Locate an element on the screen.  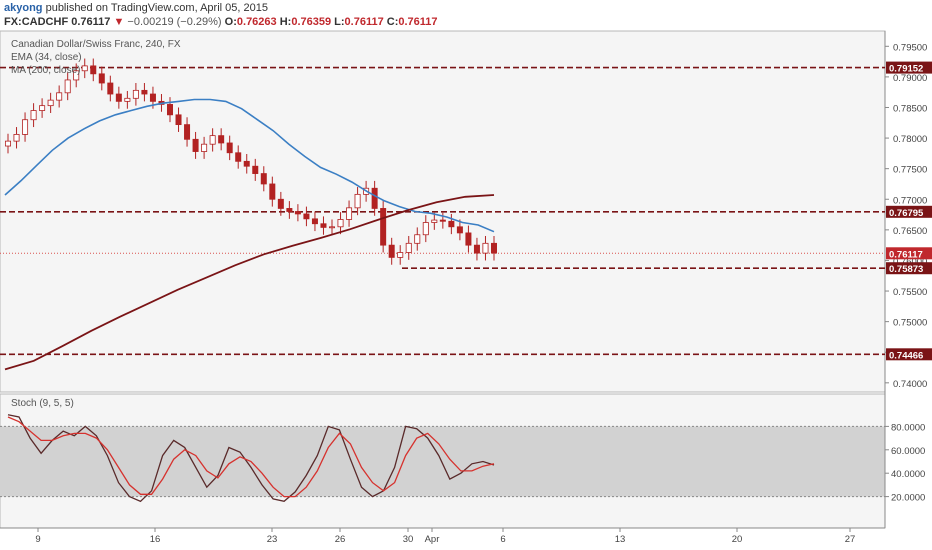
stoch-tick-label: 40.0000 is located at coordinates (908, 474).